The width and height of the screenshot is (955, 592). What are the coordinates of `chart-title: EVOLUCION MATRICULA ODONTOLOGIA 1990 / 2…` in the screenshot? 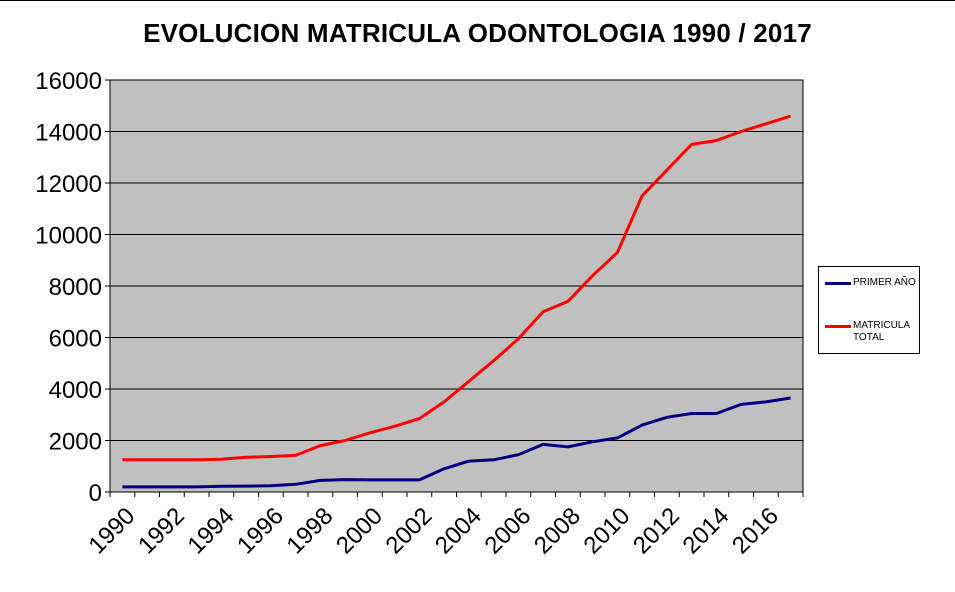 It's located at (477, 33).